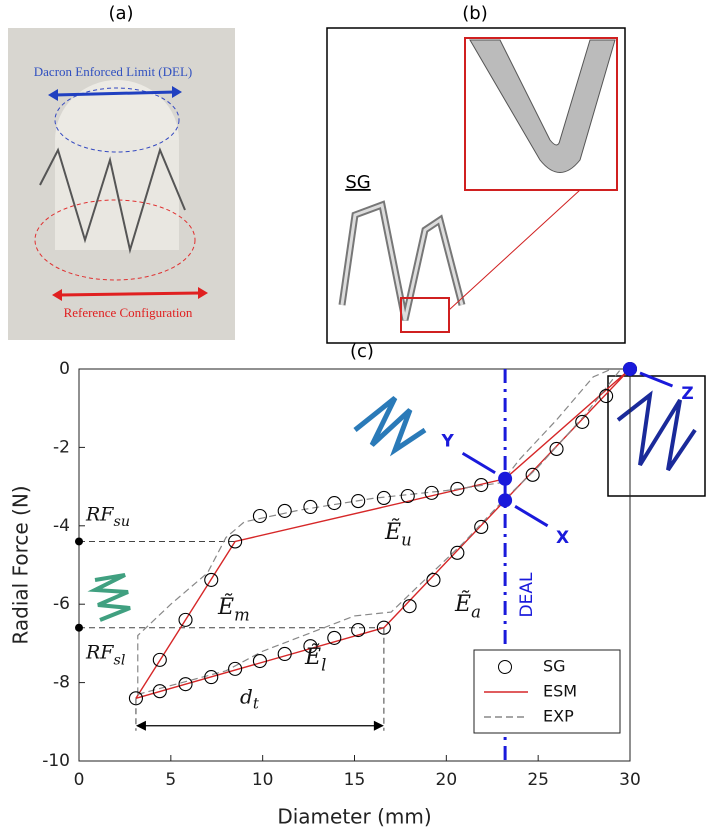 The image size is (709, 836). What do you see at coordinates (122, 522) in the screenshot?
I see `ref-label-sub: su` at bounding box center [122, 522].